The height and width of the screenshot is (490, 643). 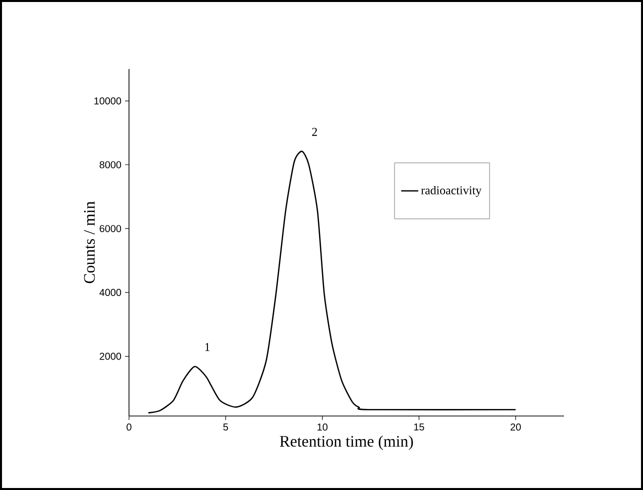 I want to click on y-tick-label: 8000, so click(x=111, y=164).